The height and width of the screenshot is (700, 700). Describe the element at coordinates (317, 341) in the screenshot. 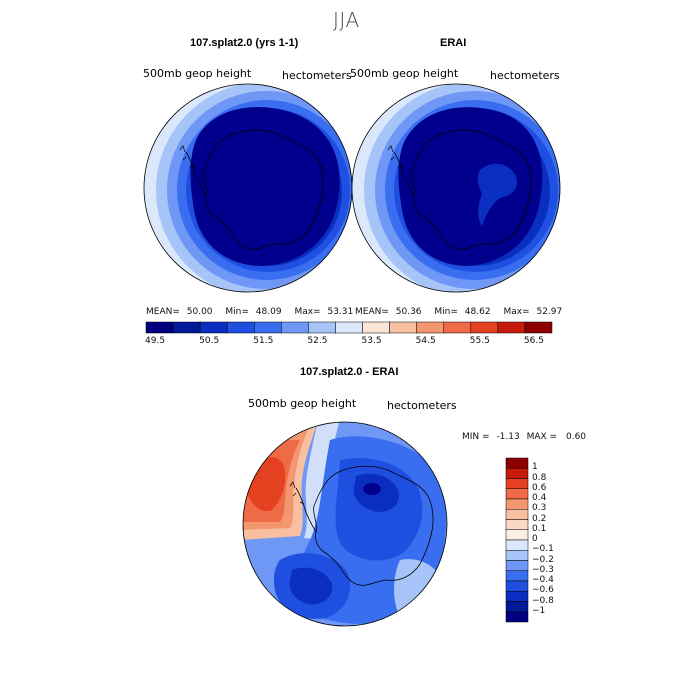

I see `colorbar-absolute-tick-label: 52.5` at that location.